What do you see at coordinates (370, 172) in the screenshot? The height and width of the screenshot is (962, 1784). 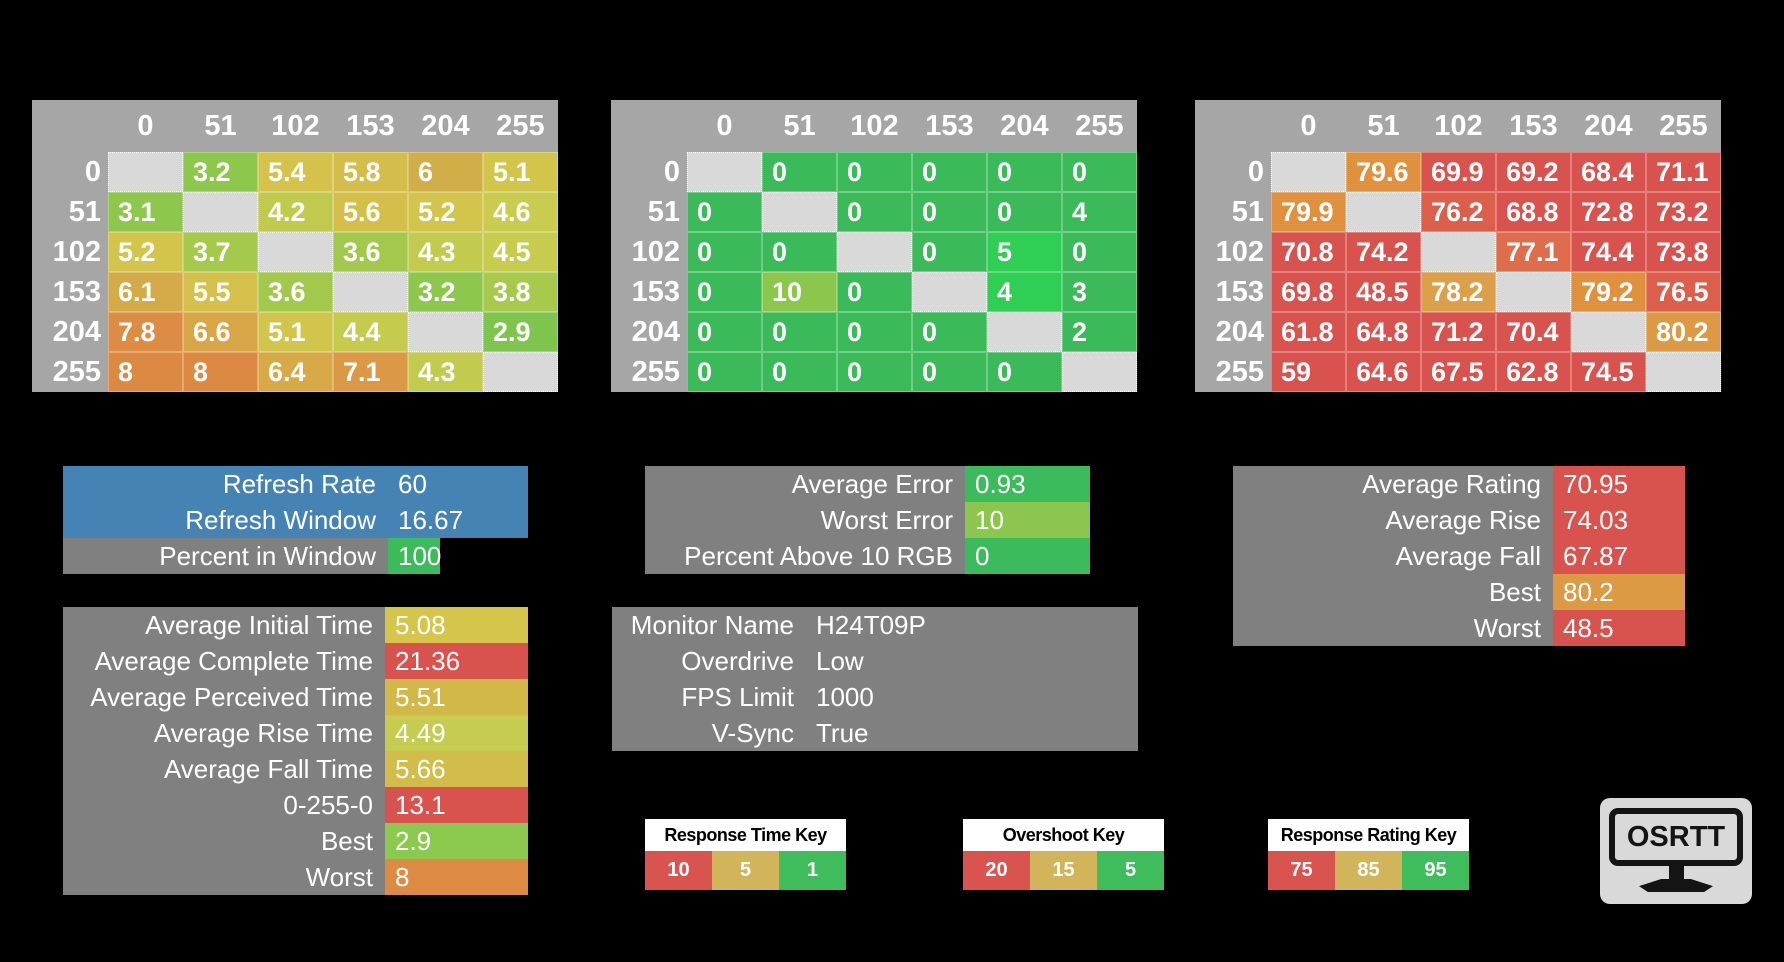 I see `response-times-cell-0-153: 5.8` at bounding box center [370, 172].